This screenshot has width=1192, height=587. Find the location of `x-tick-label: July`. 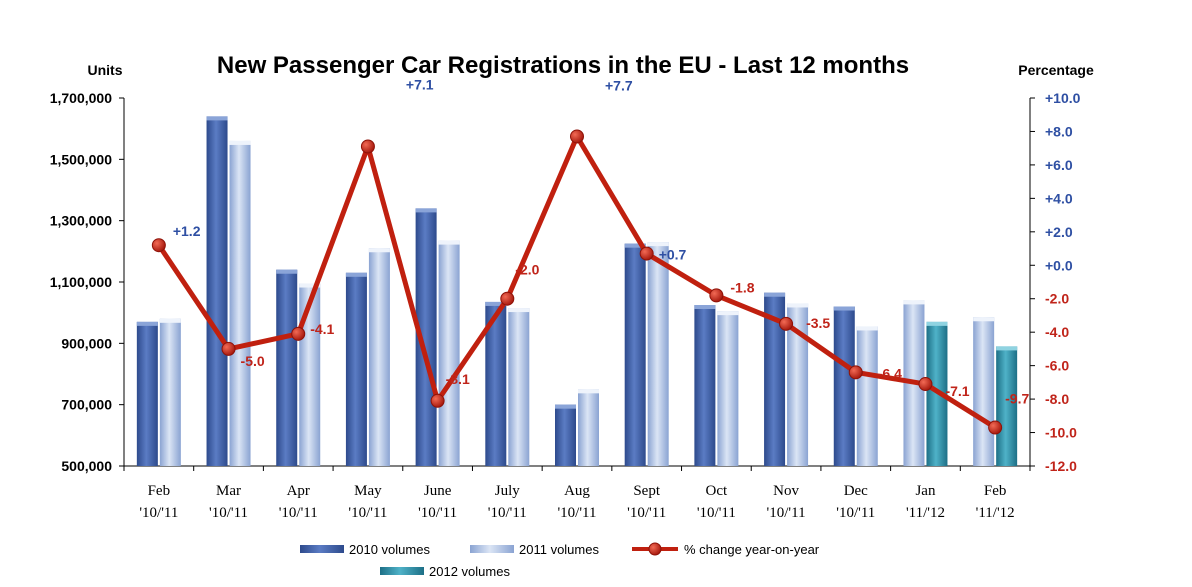

x-tick-label: July is located at coordinates (508, 491).